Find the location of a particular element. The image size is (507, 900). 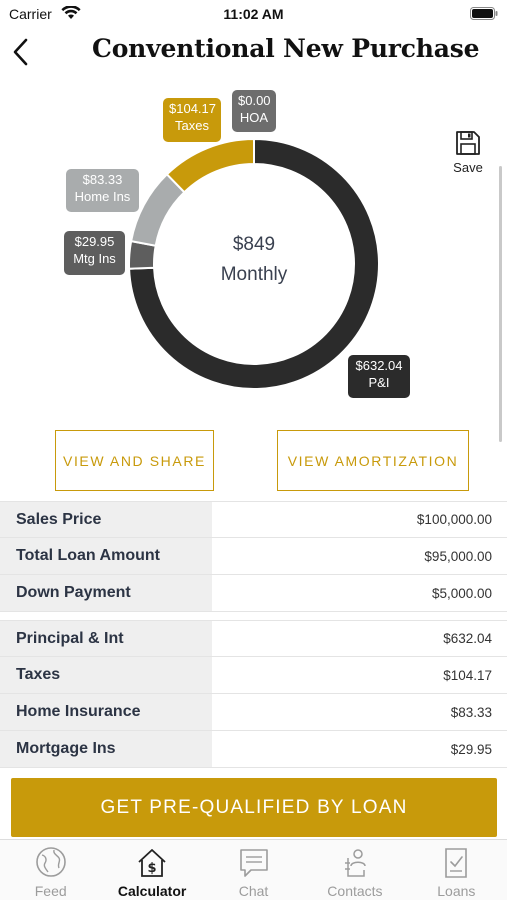

hoa-name: HOA is located at coordinates (254, 117).